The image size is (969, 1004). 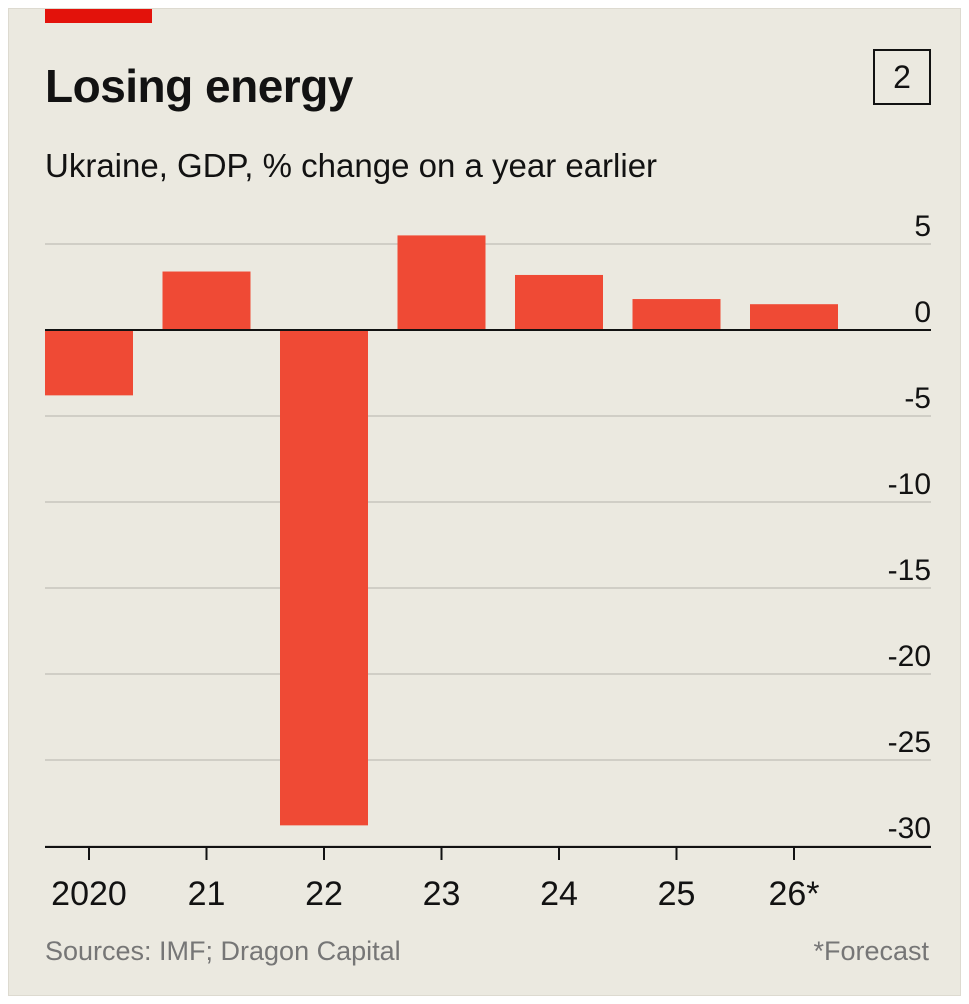 I want to click on x-tick-label: 24, so click(x=559, y=894).